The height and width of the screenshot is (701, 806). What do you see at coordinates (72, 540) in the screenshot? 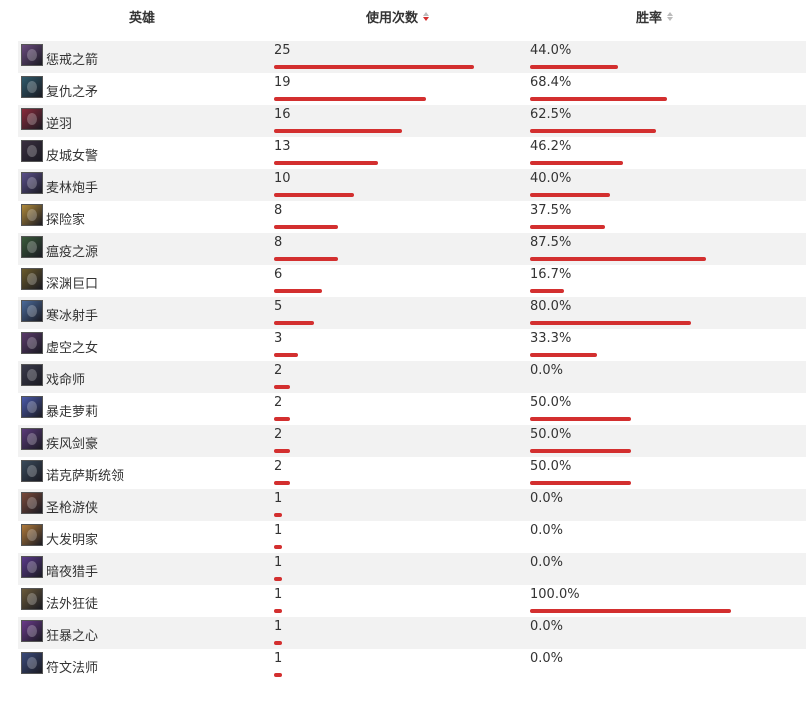
I see `hero-name: 大发明家` at bounding box center [72, 540].